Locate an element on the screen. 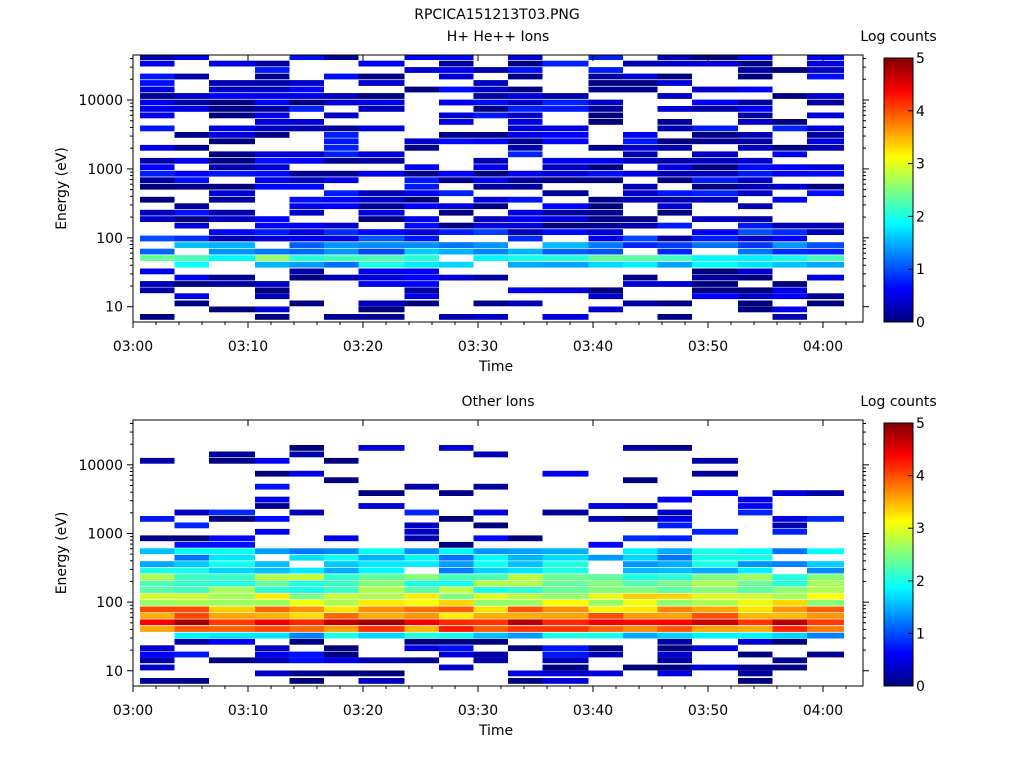  y-tick-label: 10 is located at coordinates (114, 308).